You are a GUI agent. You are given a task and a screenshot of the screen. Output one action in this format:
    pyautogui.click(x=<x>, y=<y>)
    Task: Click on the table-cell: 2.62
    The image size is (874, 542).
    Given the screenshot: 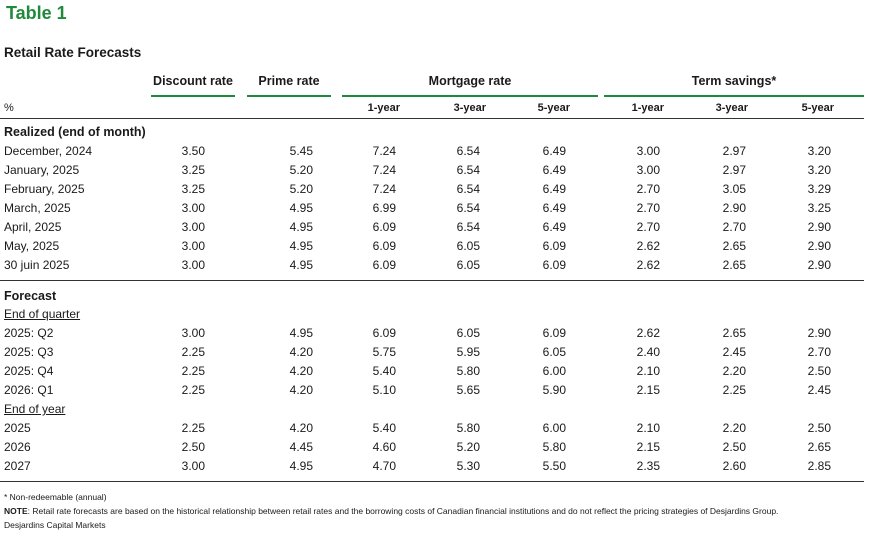 What is the action you would take?
    pyautogui.click(x=648, y=333)
    